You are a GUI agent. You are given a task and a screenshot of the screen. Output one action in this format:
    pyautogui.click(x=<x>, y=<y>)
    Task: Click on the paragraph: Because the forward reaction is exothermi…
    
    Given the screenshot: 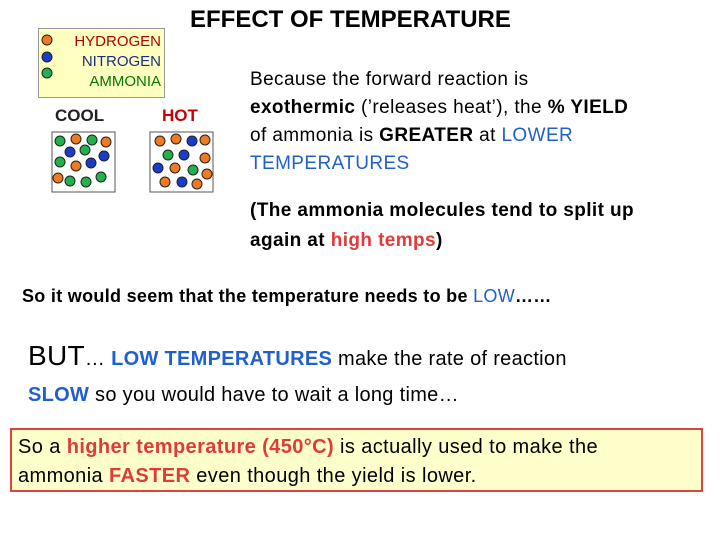 What is the action you would take?
    pyautogui.click(x=439, y=122)
    